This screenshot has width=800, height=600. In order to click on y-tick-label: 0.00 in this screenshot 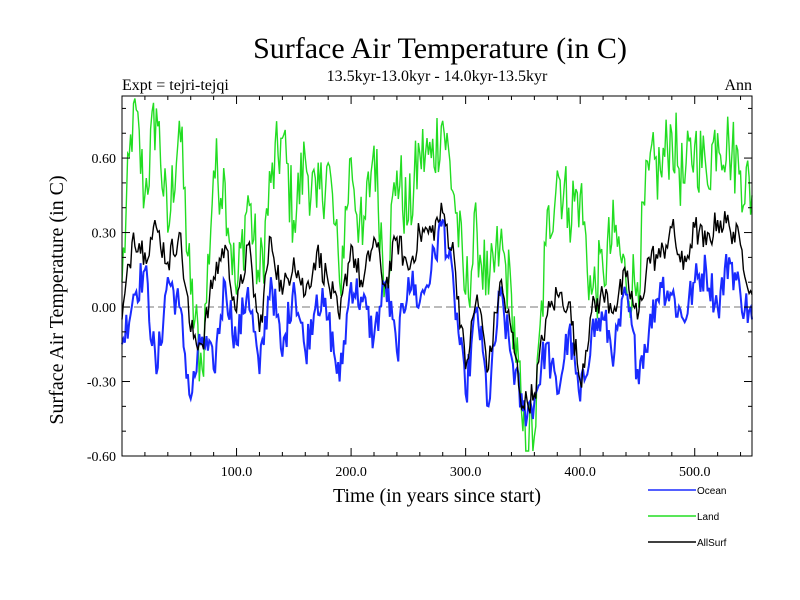, I will do `click(104, 308)`.